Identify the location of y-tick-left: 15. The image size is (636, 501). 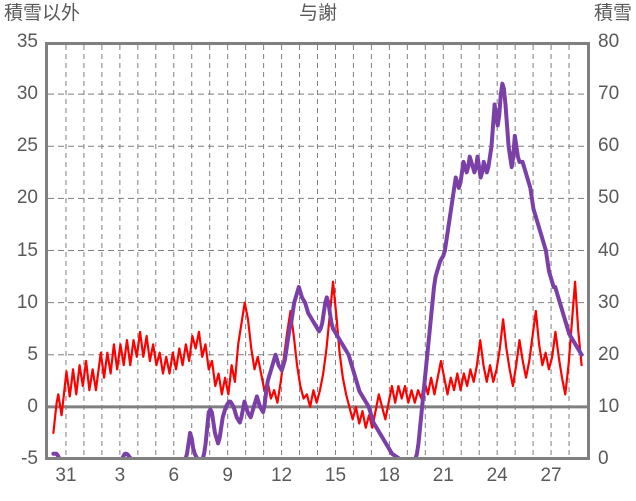
(27, 250).